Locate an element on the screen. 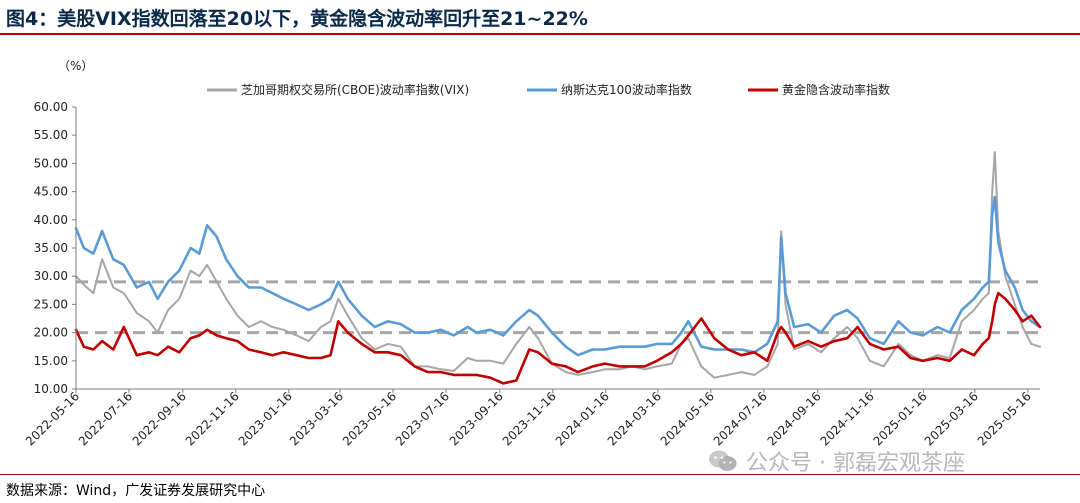 The image size is (1080, 503). x-tick-label-13: 2024-07-16 is located at coordinates (740, 418).